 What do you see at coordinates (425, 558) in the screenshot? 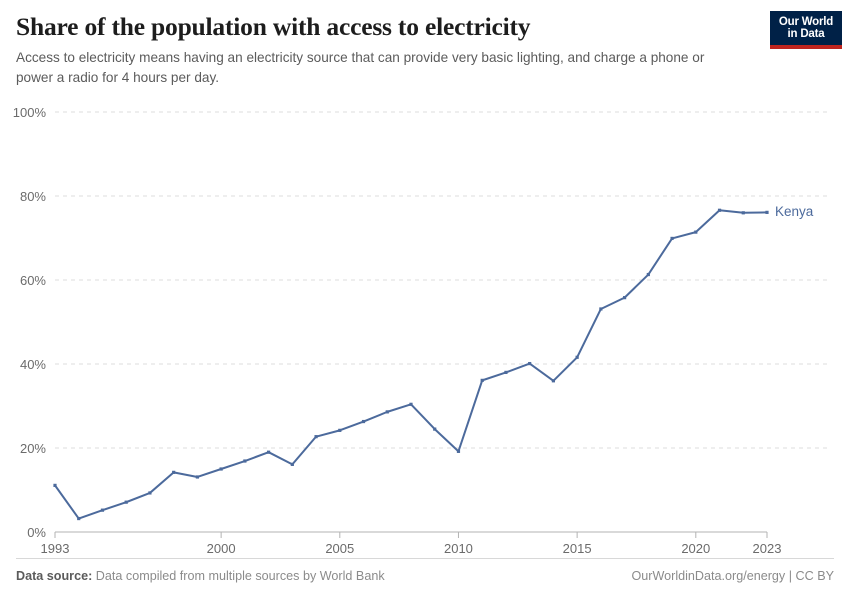
I see `footer-divider` at bounding box center [425, 558].